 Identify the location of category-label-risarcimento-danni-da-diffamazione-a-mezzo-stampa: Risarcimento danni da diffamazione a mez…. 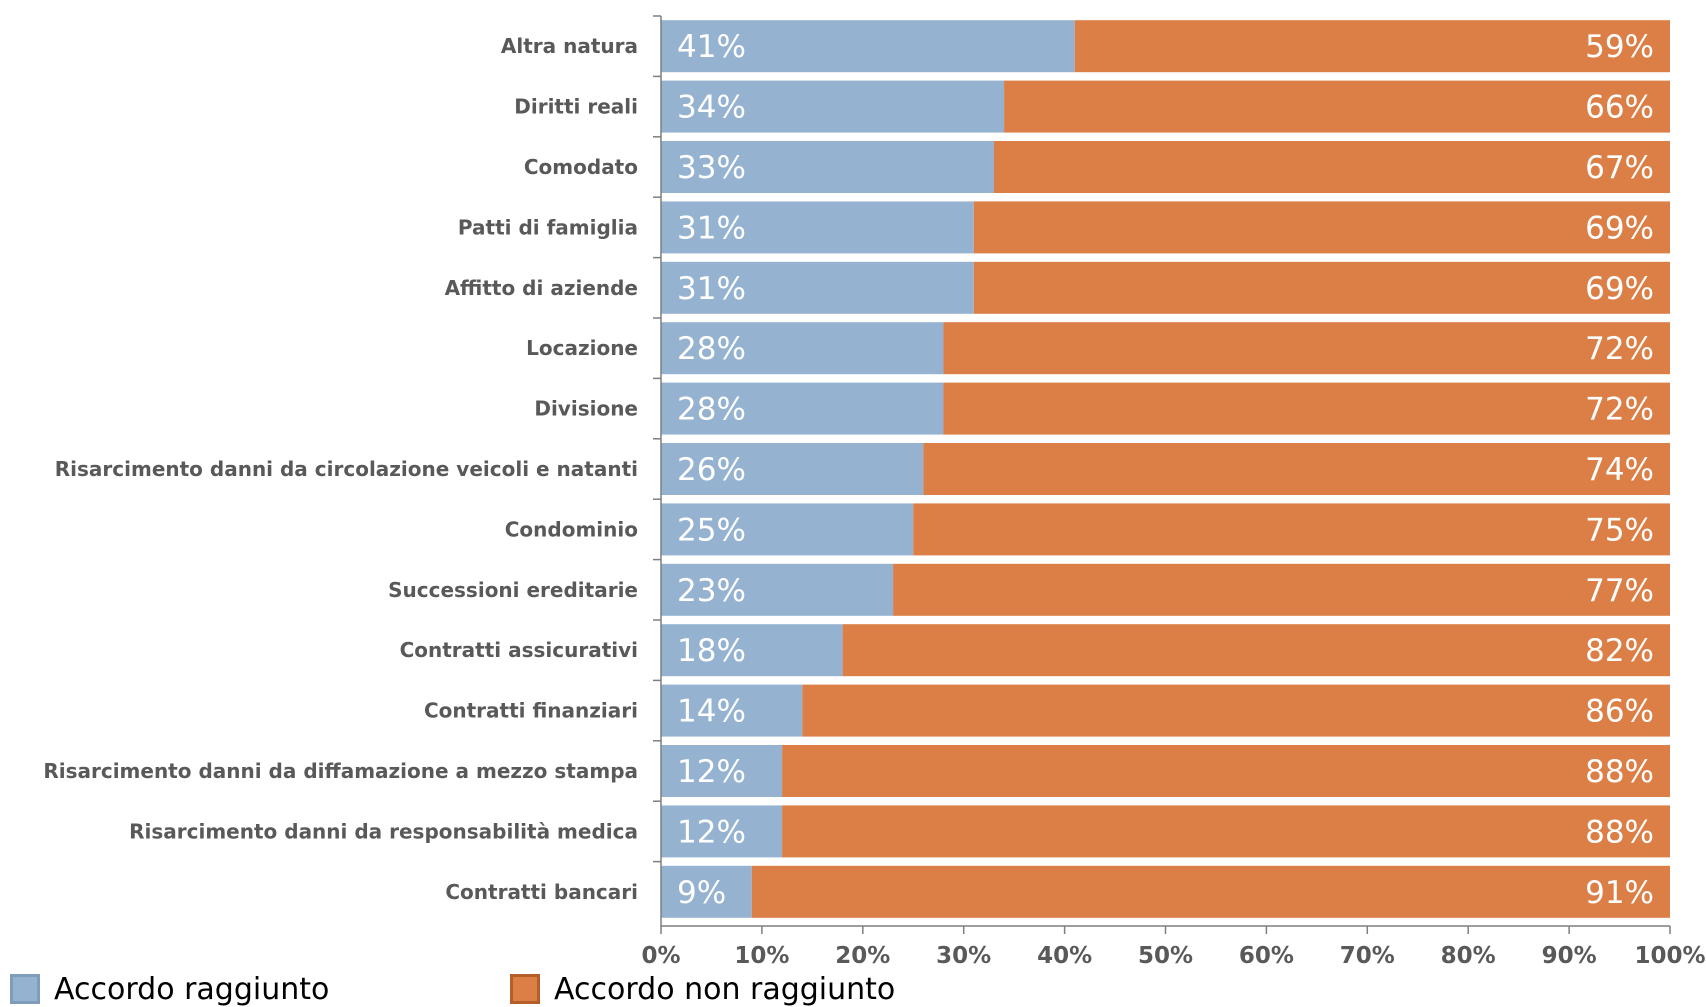
(340, 771).